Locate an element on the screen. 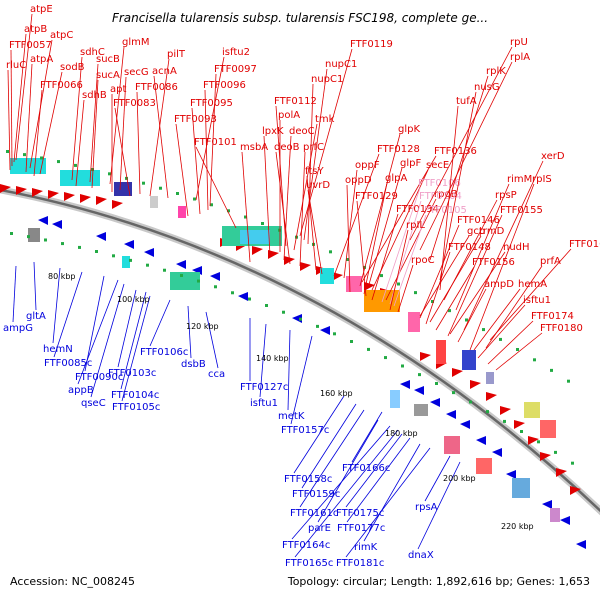 The width and height of the screenshot is (600, 600). forward-gene-label: FTF0148 is located at coordinates (469, 247).